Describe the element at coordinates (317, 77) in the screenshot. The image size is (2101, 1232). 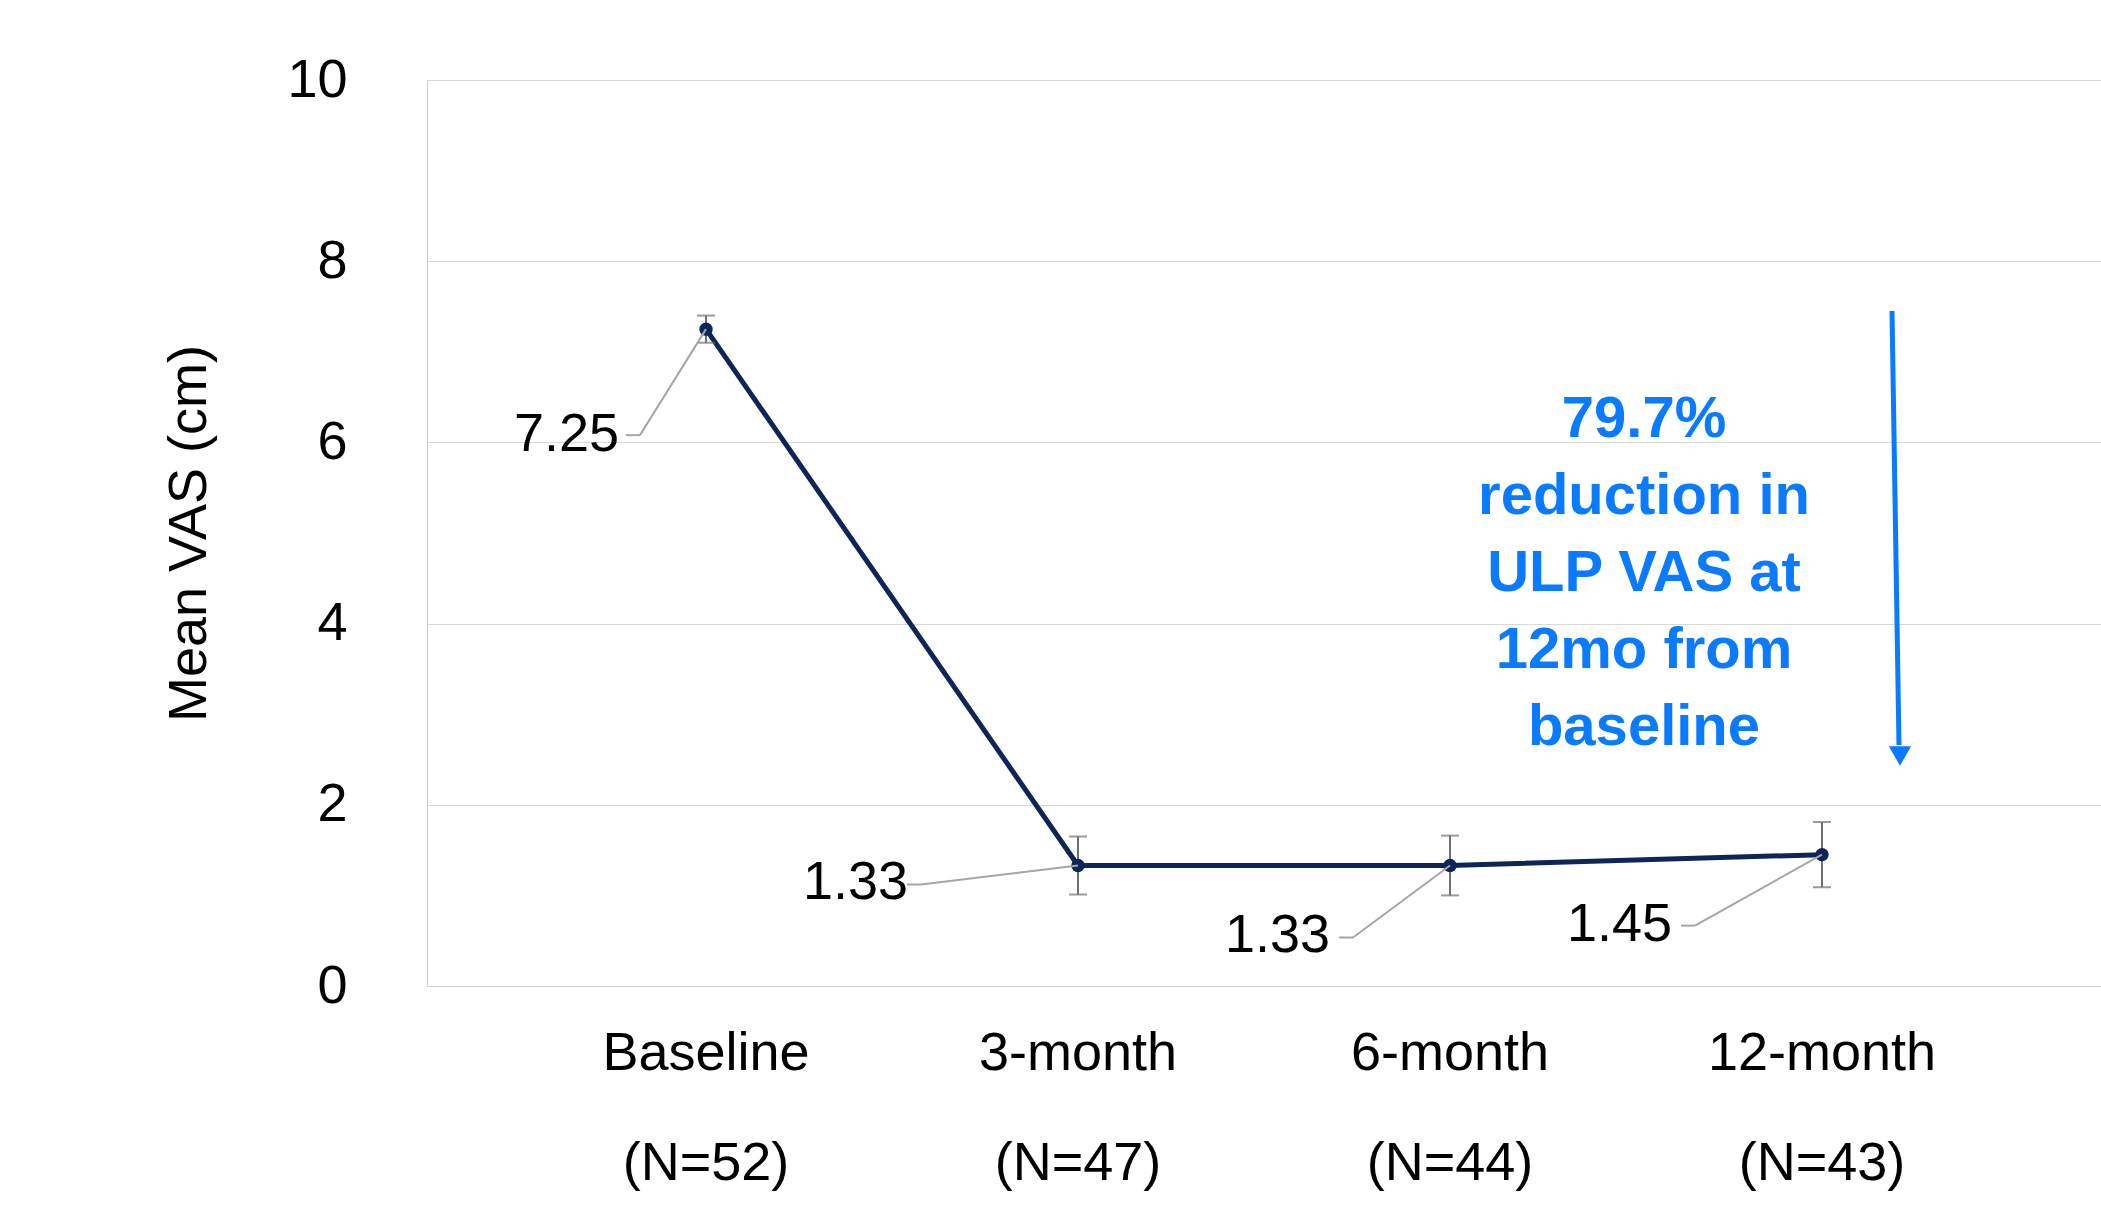
I see `y-tick-label: 10` at that location.